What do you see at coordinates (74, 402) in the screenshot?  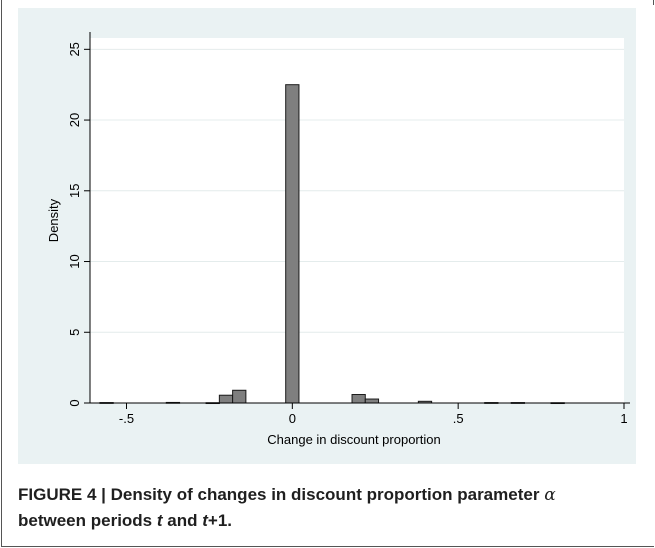 I see `y-tick-label: 0` at bounding box center [74, 402].